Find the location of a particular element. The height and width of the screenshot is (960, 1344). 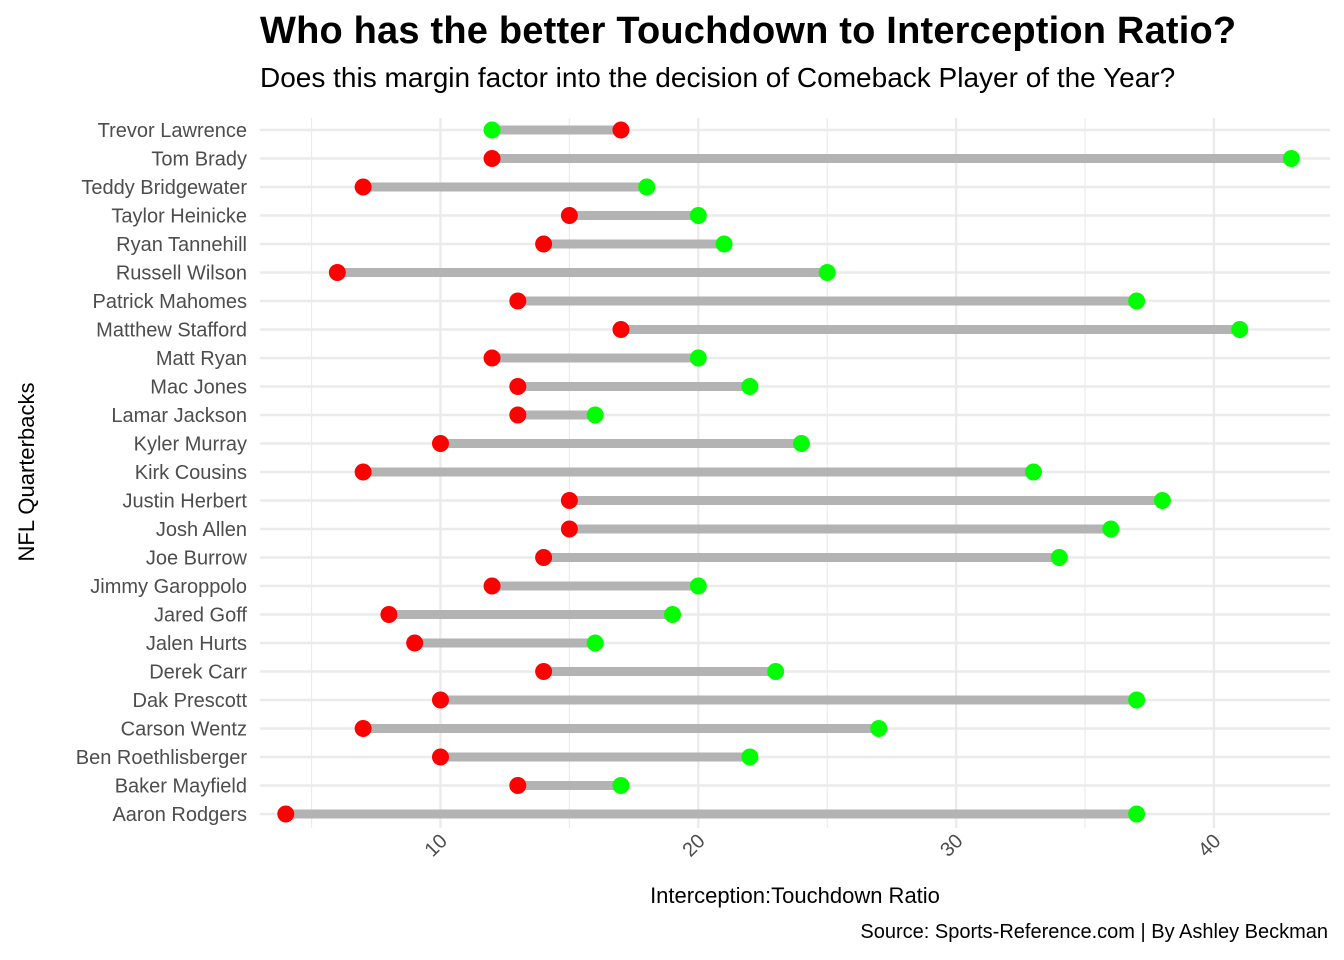

y-tick-label: Ben Roethlisberger is located at coordinates (162, 758).